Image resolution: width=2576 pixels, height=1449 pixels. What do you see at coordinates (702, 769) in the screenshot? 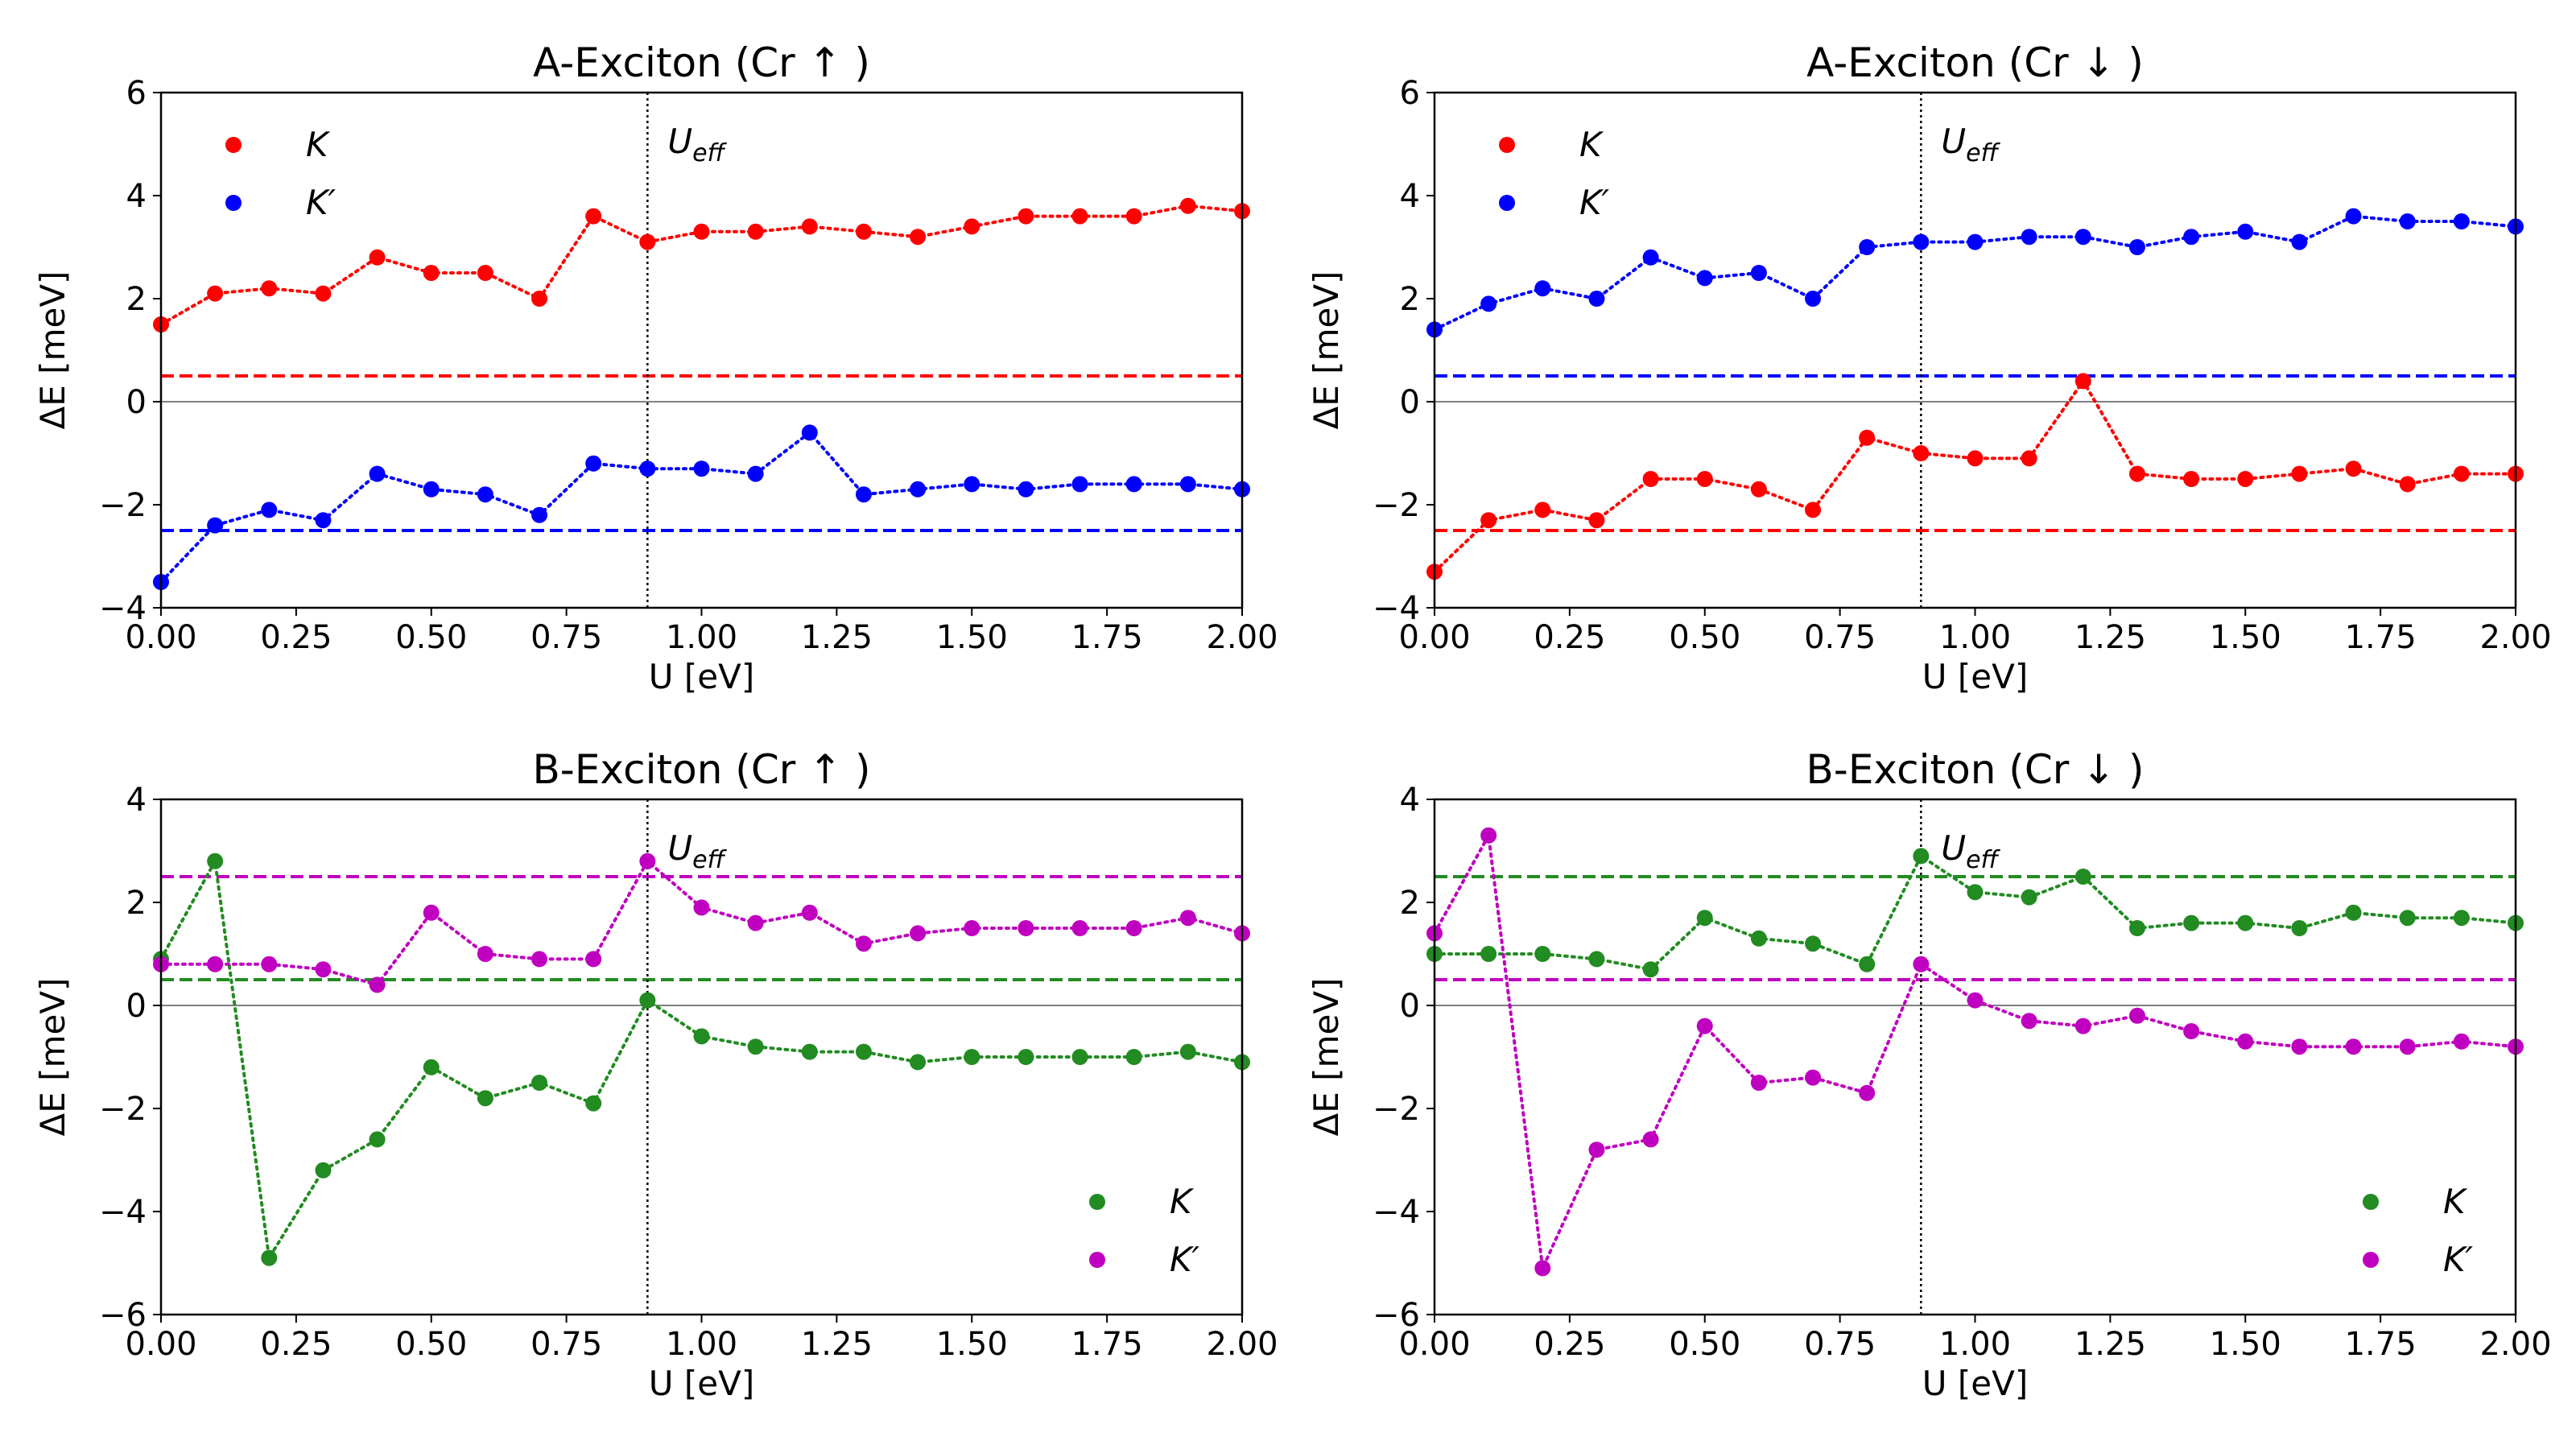
I see `chart-title: B-Exciton (Cr ↑ )` at bounding box center [702, 769].